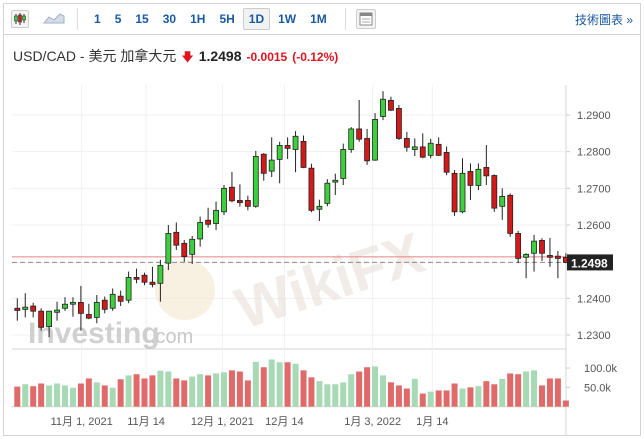  What do you see at coordinates (142, 18) in the screenshot?
I see `interval-15: 15` at bounding box center [142, 18].